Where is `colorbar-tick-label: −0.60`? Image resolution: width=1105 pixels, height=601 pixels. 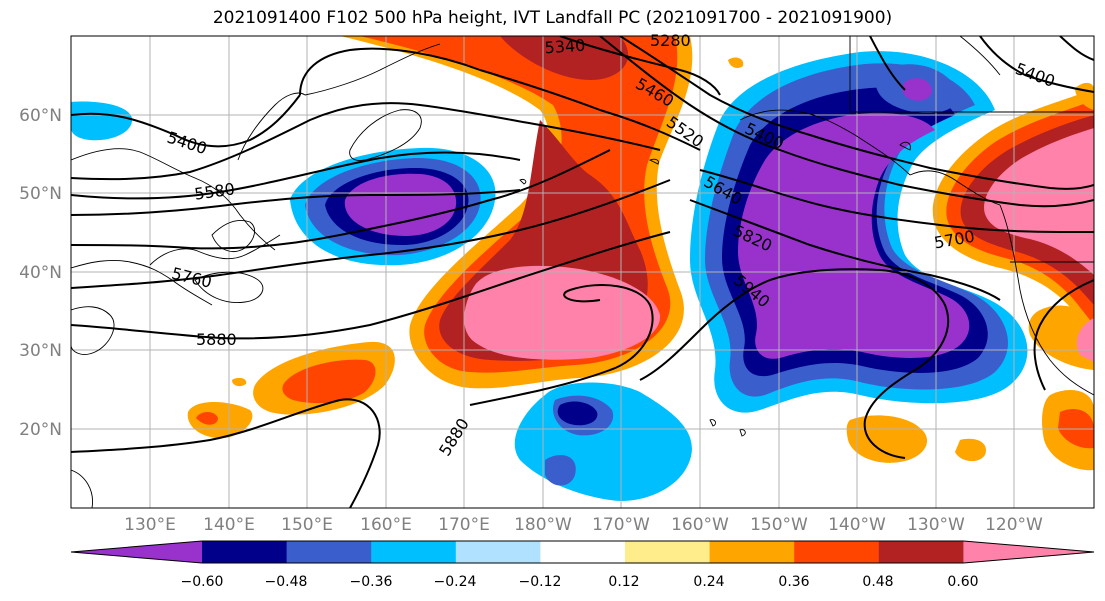 colorbar-tick-label: −0.60 is located at coordinates (202, 582).